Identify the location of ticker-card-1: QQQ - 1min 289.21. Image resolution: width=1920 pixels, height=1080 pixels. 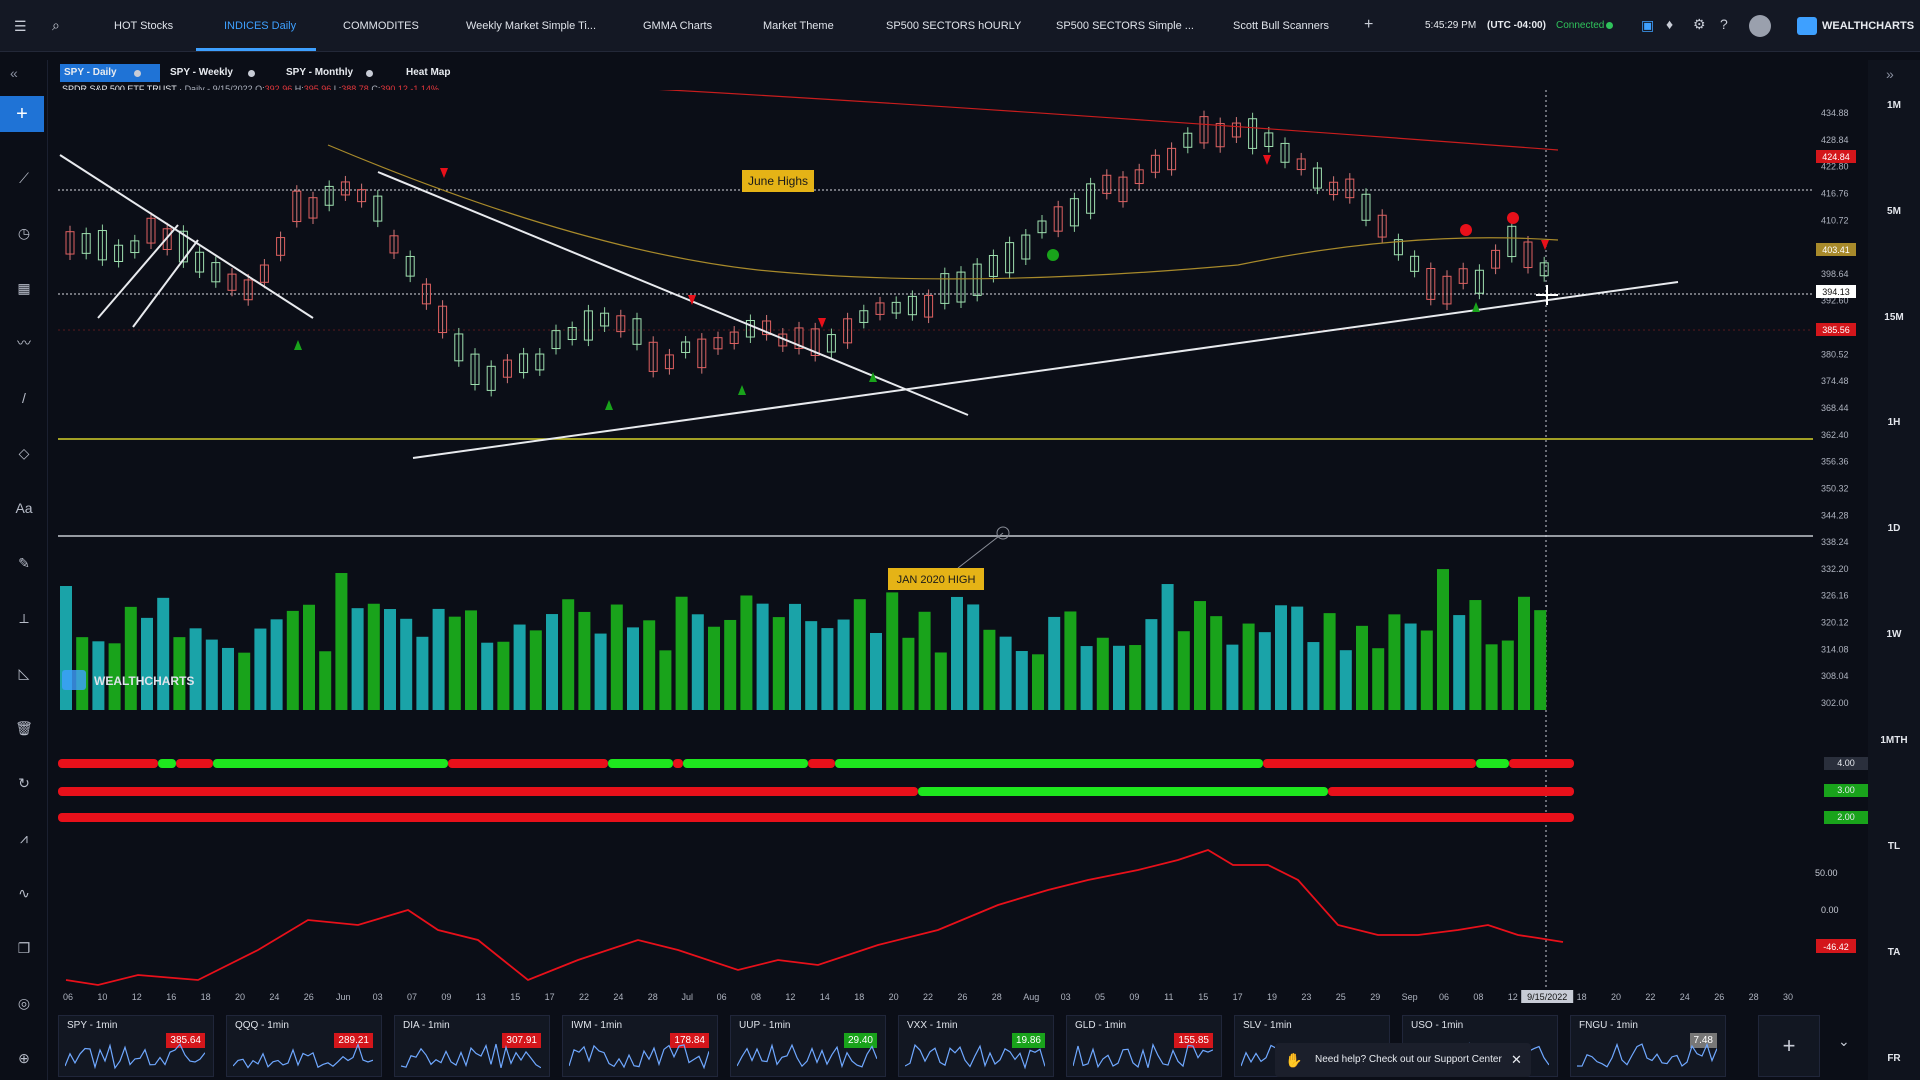
(304, 1046).